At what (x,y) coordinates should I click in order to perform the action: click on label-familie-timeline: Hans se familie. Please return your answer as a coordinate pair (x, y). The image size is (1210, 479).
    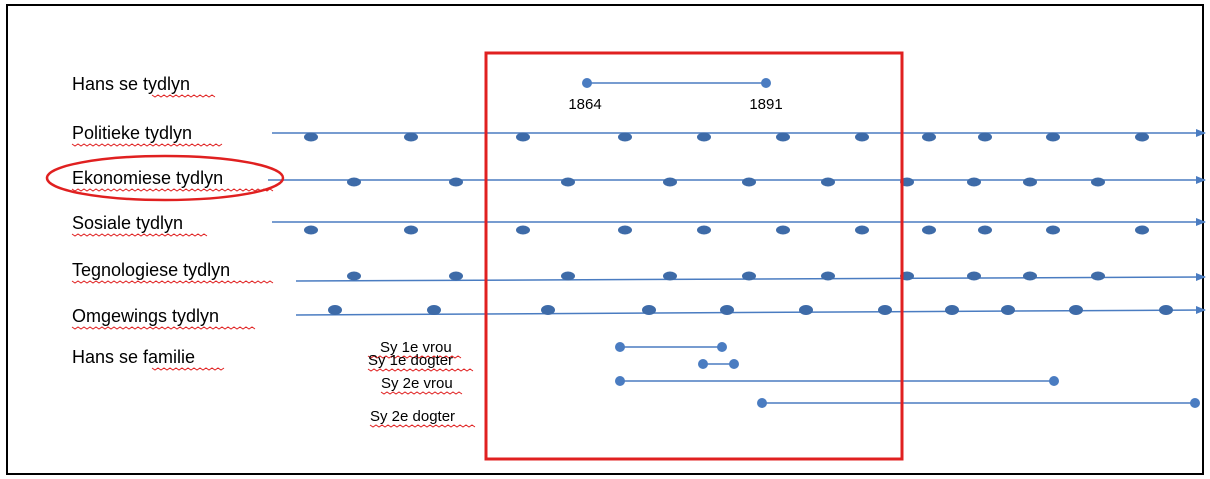
    Looking at the image, I should click on (133, 357).